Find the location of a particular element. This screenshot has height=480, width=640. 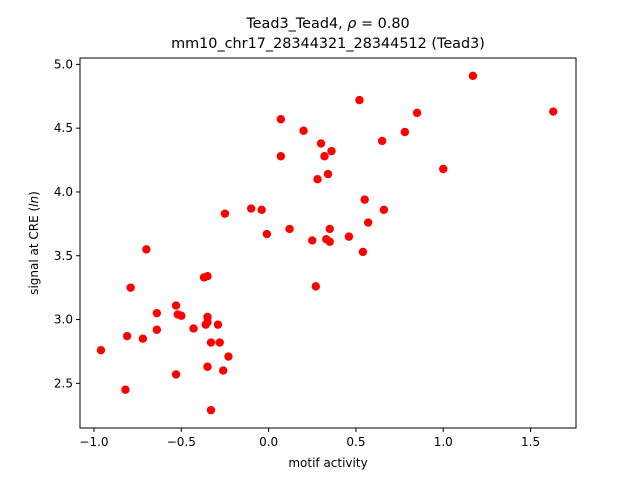

x-axis: −1.0 −0.5 0.0 0.5 1.0 1.5 is located at coordinates (309, 438).